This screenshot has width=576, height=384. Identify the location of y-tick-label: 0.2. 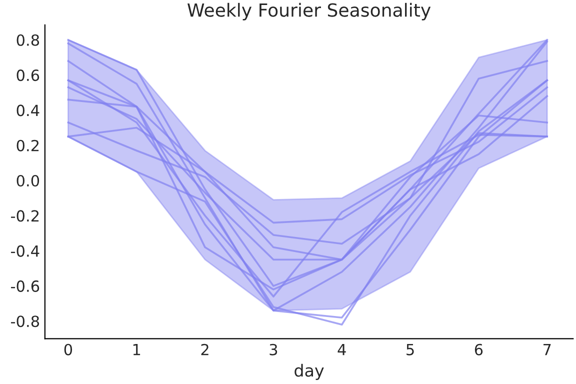
(27, 146).